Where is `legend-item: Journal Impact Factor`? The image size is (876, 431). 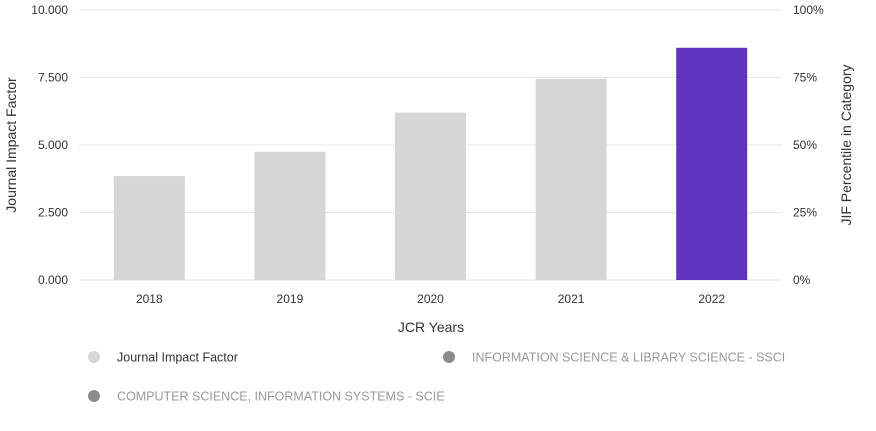
legend-item: Journal Impact Factor is located at coordinates (163, 358).